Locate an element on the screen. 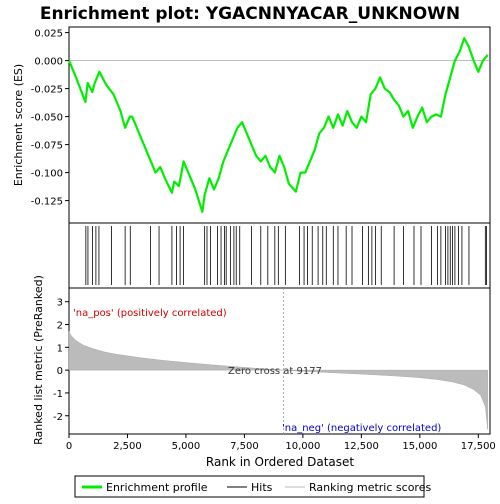 This screenshot has width=500, height=504. metric-tick-label: -1 is located at coordinates (58, 394).